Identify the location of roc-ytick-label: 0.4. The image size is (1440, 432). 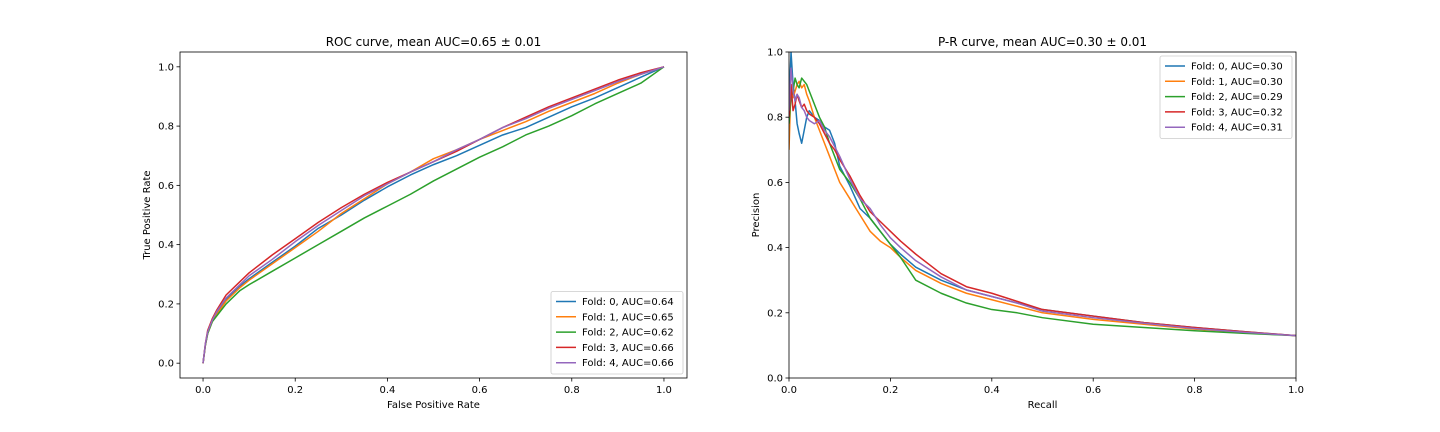
(166, 245).